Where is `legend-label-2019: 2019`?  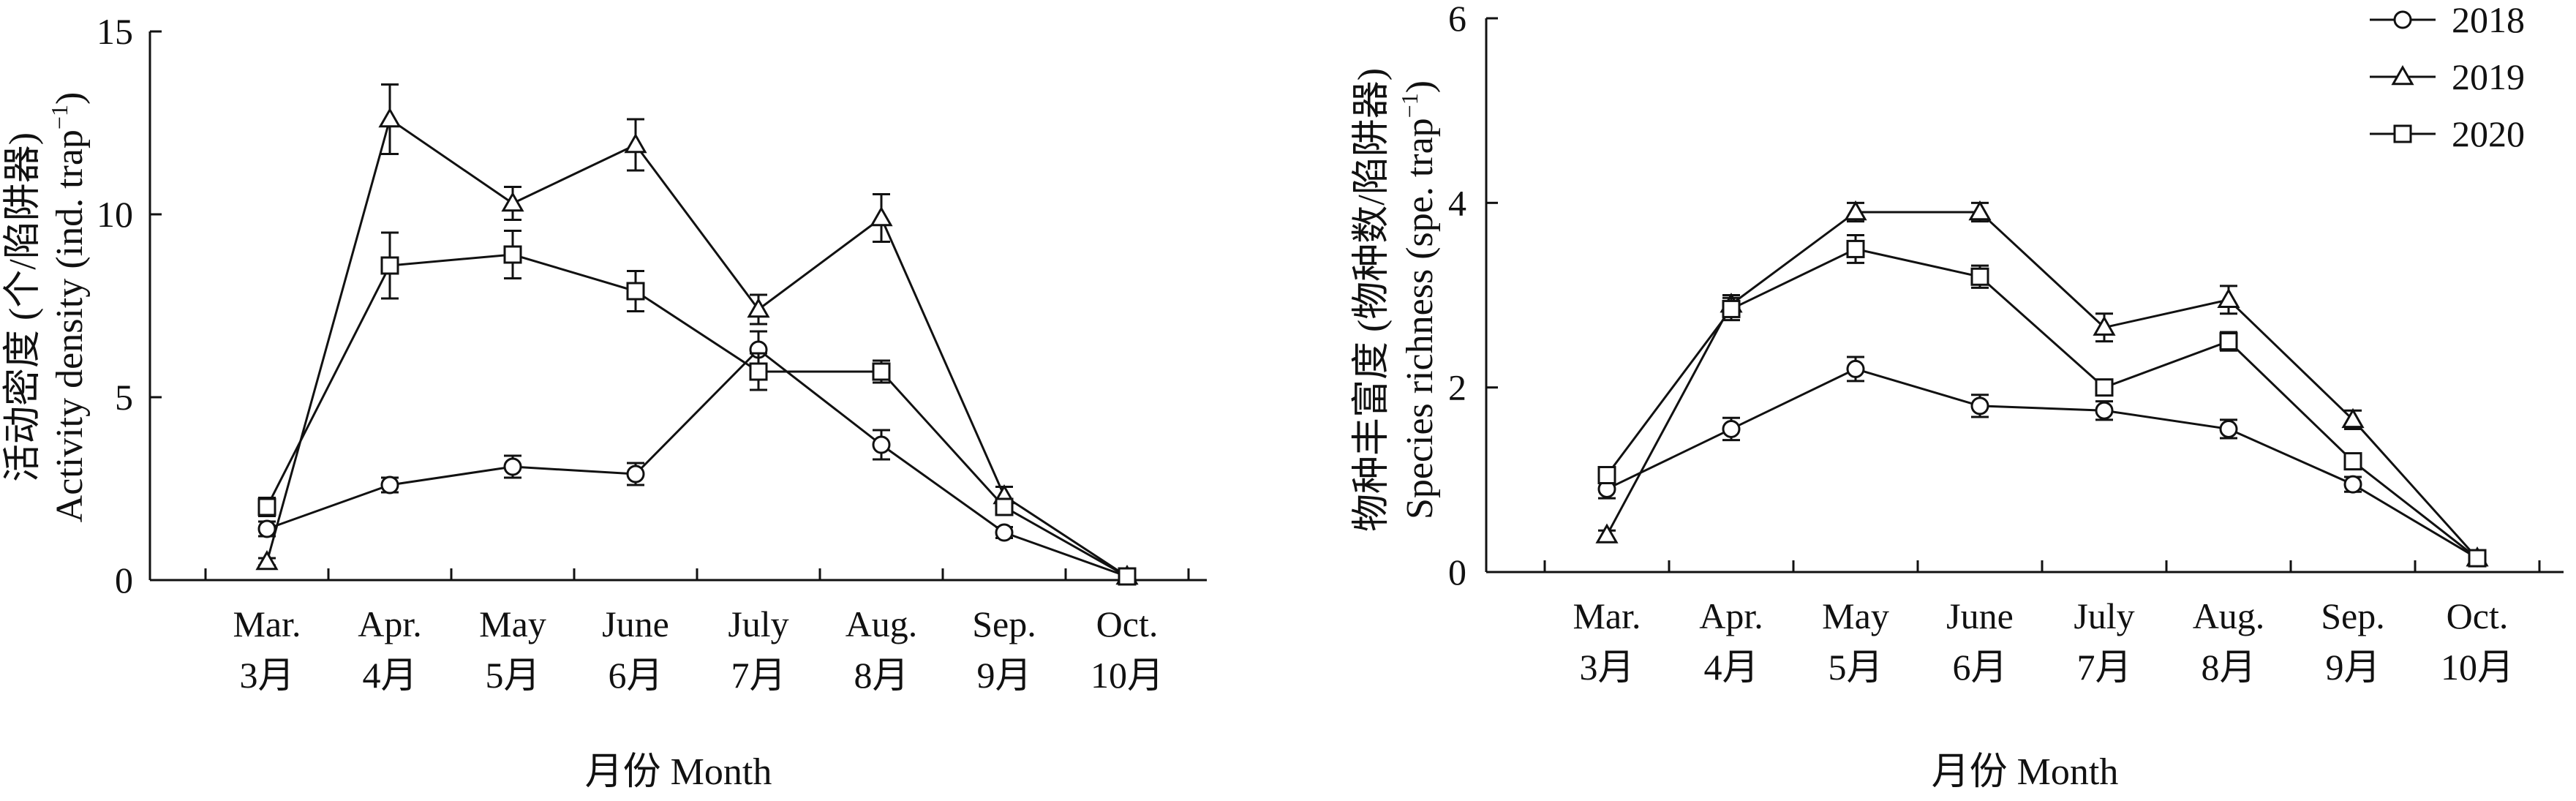 legend-label-2019: 2019 is located at coordinates (2488, 76).